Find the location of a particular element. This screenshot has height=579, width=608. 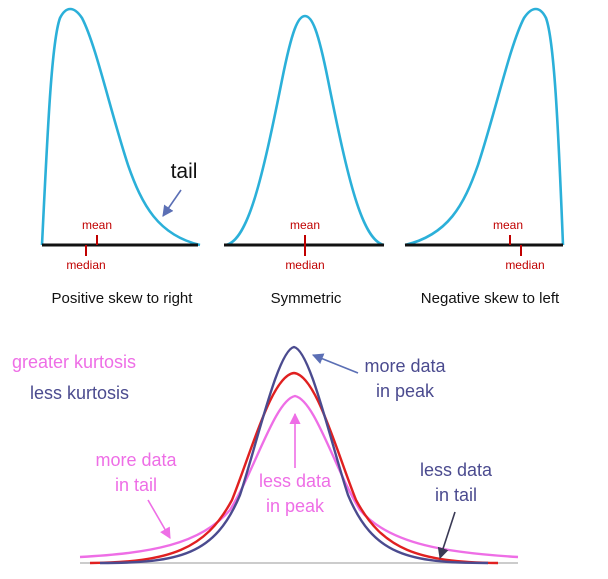

symmetric-median-label: median is located at coordinates (304, 265).